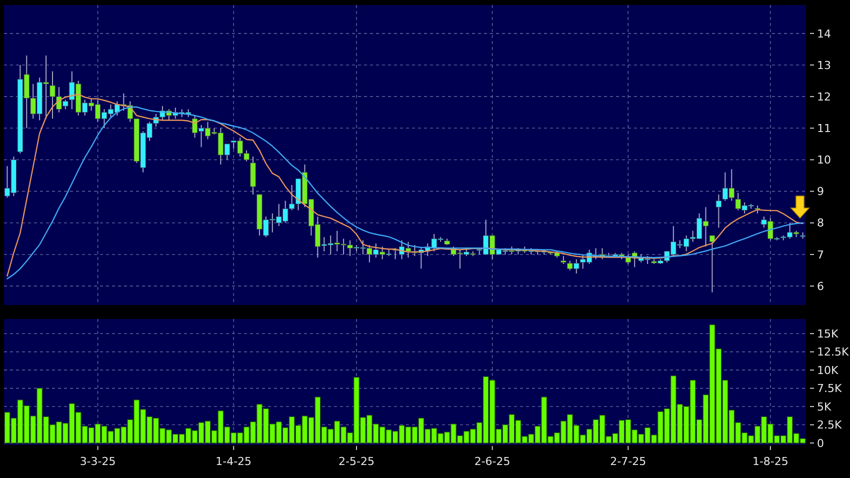 This screenshot has height=478, width=850. What do you see at coordinates (828, 333) in the screenshot?
I see `y-tick-label: 15K` at bounding box center [828, 333].